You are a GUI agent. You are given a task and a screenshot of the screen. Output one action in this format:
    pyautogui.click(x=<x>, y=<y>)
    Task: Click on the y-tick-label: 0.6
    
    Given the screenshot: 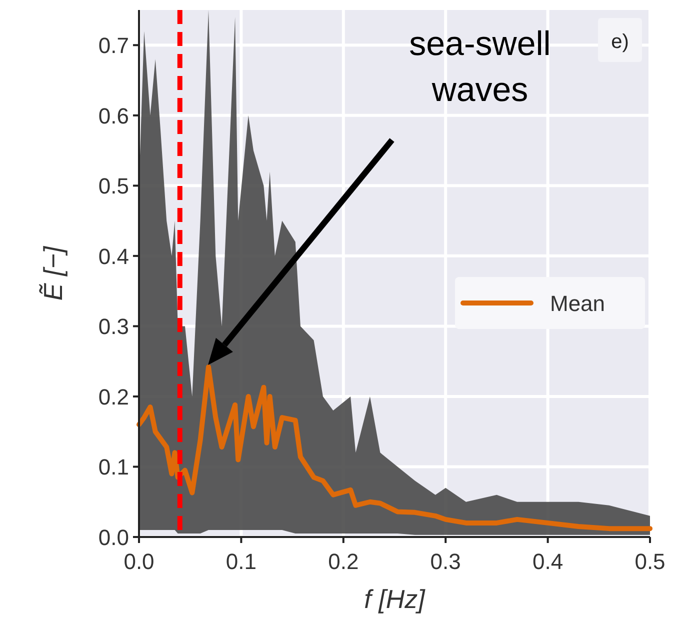 What is the action you would take?
    pyautogui.click(x=113, y=115)
    